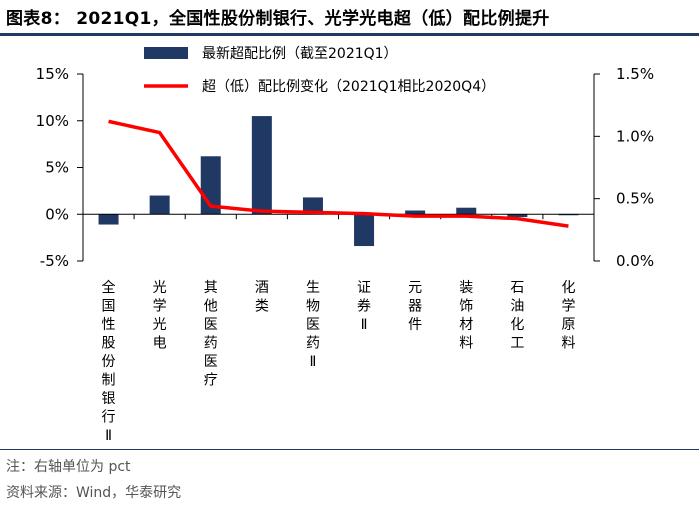  What do you see at coordinates (160, 316) in the screenshot?
I see `category-label: 光学光电` at bounding box center [160, 316].